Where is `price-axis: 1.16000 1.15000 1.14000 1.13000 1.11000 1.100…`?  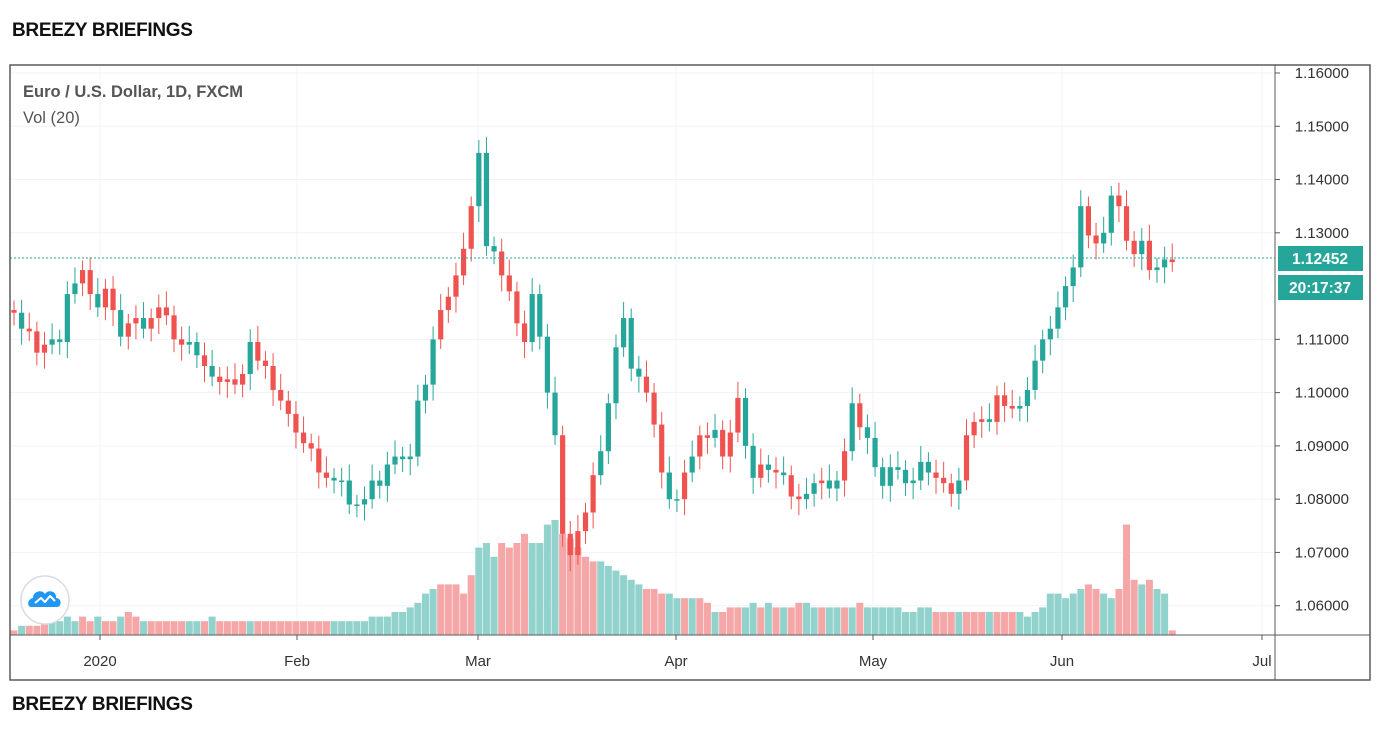 price-axis: 1.16000 1.15000 1.14000 1.13000 1.11000 1.100… is located at coordinates (1312, 340).